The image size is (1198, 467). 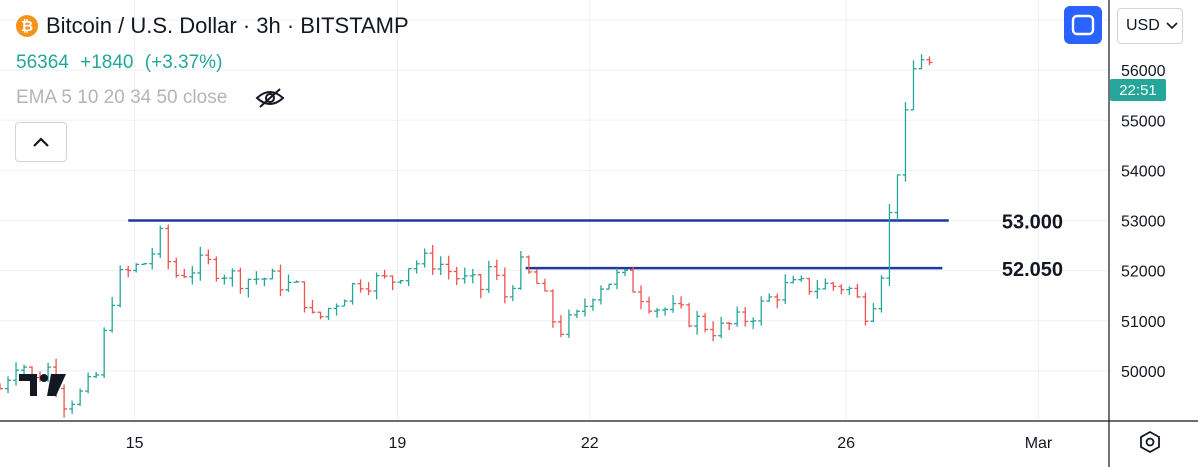 I want to click on indicator-legend: EMA 5 10 20 34 50 close, so click(x=150, y=98).